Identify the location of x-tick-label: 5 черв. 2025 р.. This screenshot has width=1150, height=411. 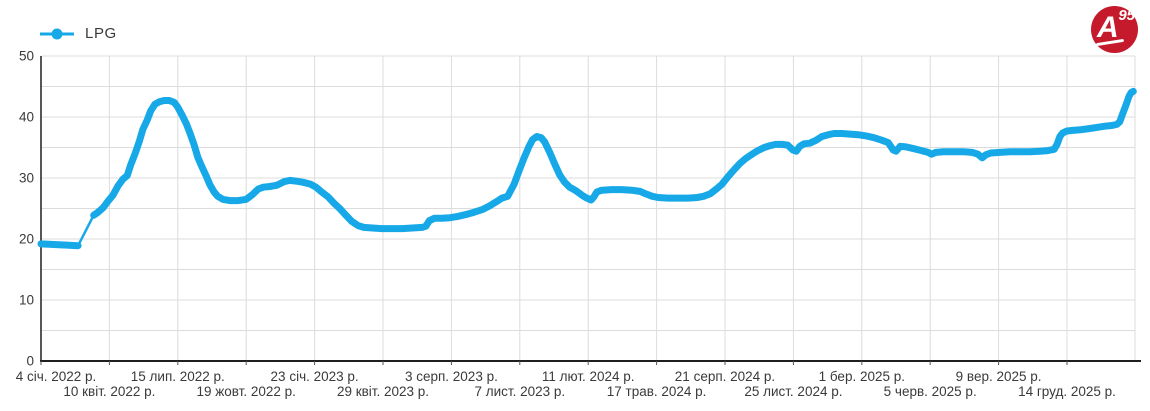
(930, 391).